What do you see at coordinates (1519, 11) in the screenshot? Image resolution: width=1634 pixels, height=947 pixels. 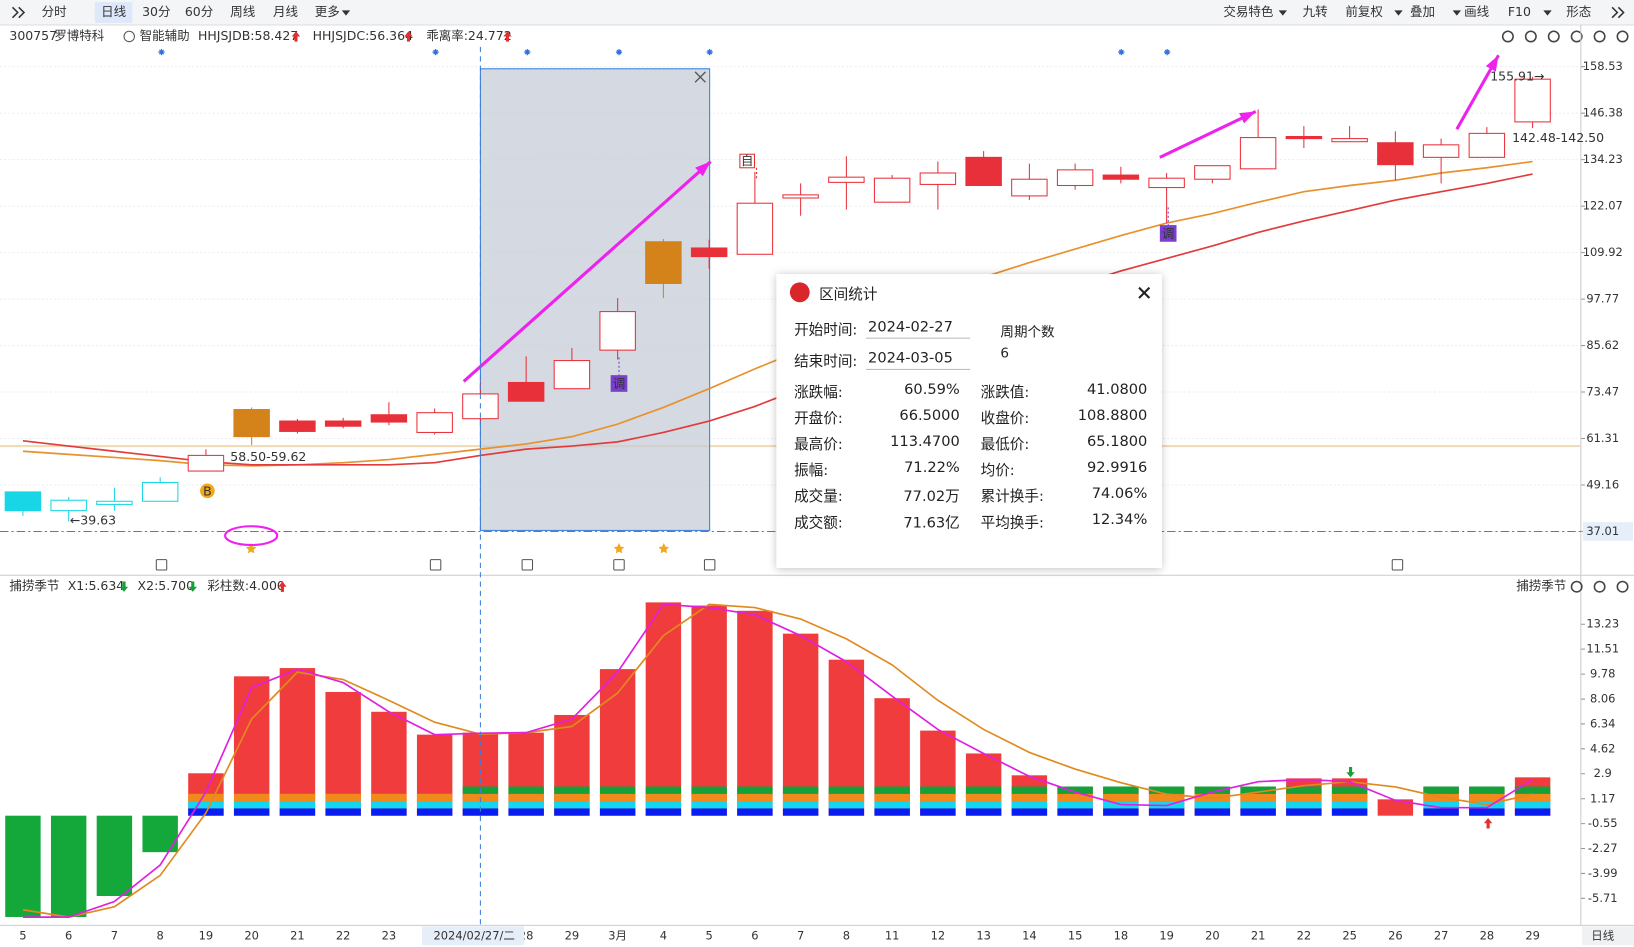 I see `tool-button: F10` at bounding box center [1519, 11].